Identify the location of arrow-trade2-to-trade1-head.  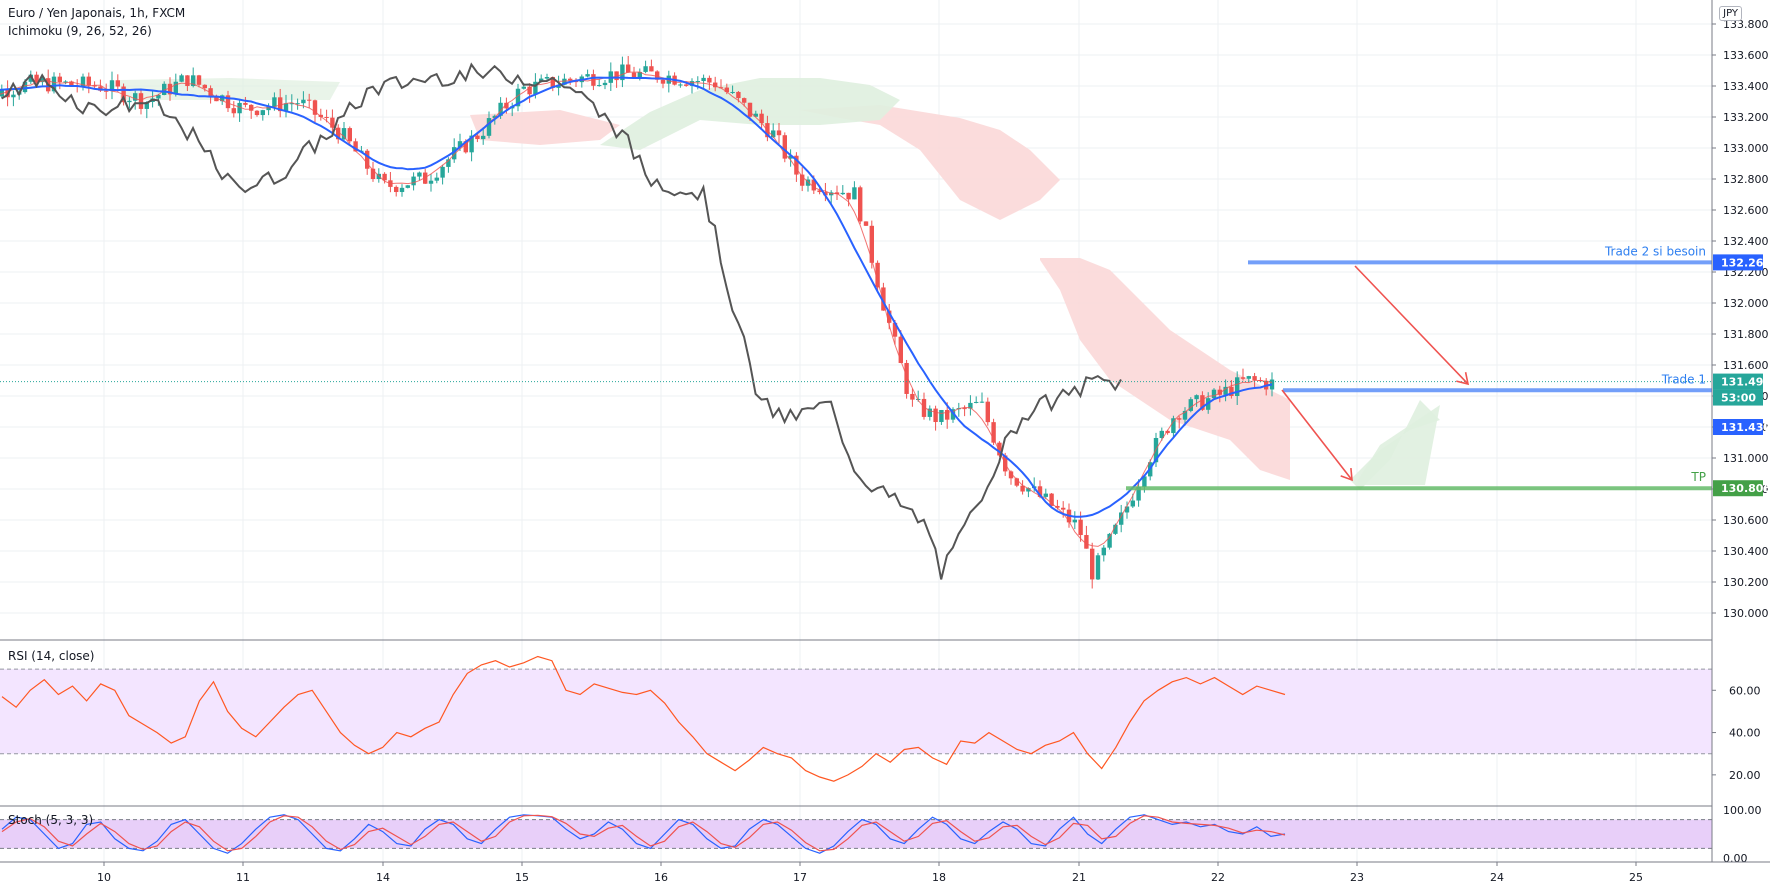
(1463, 379).